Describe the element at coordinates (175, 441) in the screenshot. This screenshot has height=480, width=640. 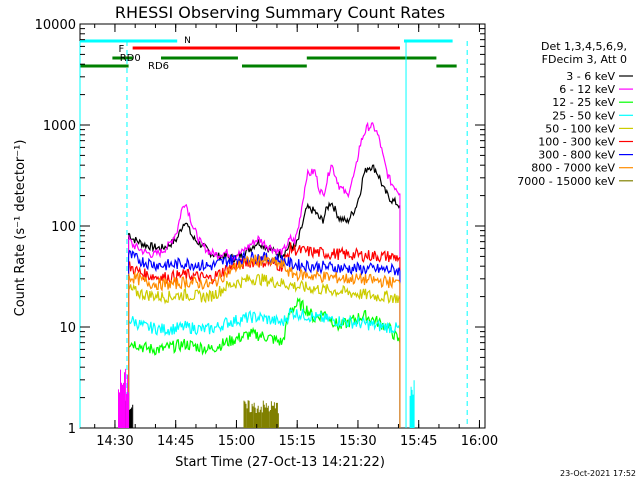
I see `x-tick-label: 14:45` at that location.